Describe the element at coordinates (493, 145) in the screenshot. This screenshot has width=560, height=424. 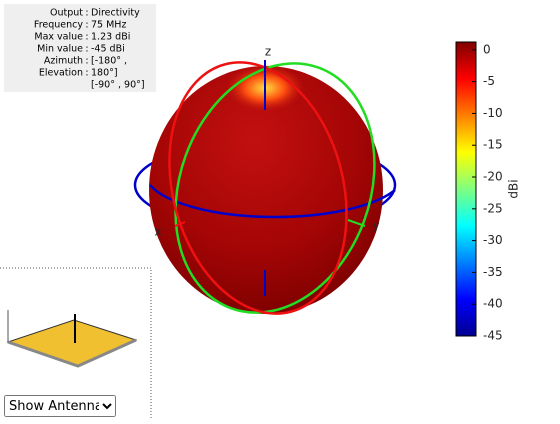
I see `colorbar-tick-label: -15` at that location.